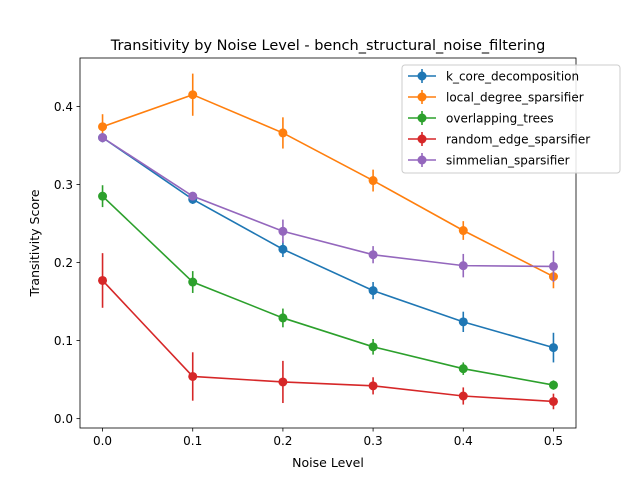 This screenshot has height=480, width=640. Describe the element at coordinates (282, 441) in the screenshot. I see `x-tick-label: 0.2` at that location.